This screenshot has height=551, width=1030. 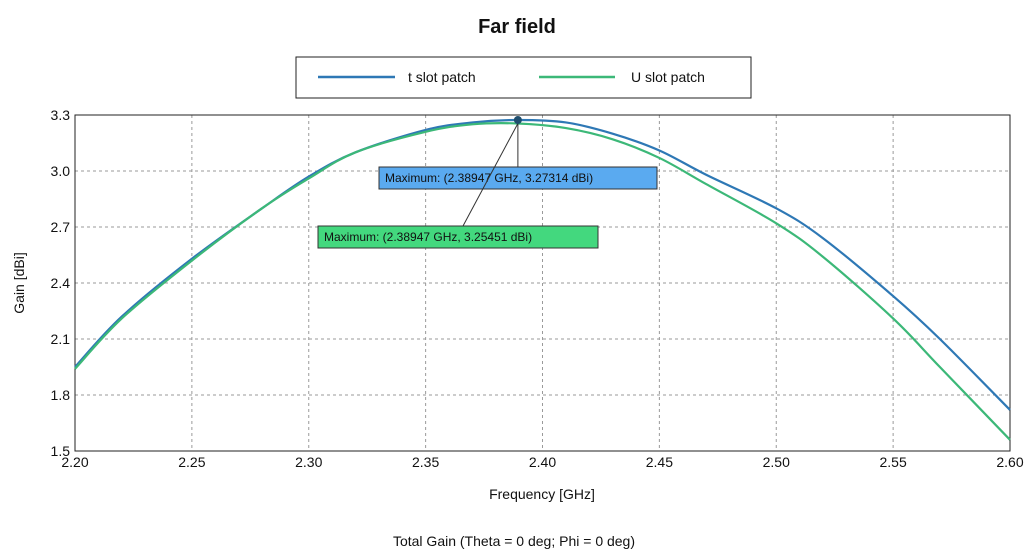 What do you see at coordinates (523, 77) in the screenshot?
I see `legend: t slot patch U slot patch` at bounding box center [523, 77].